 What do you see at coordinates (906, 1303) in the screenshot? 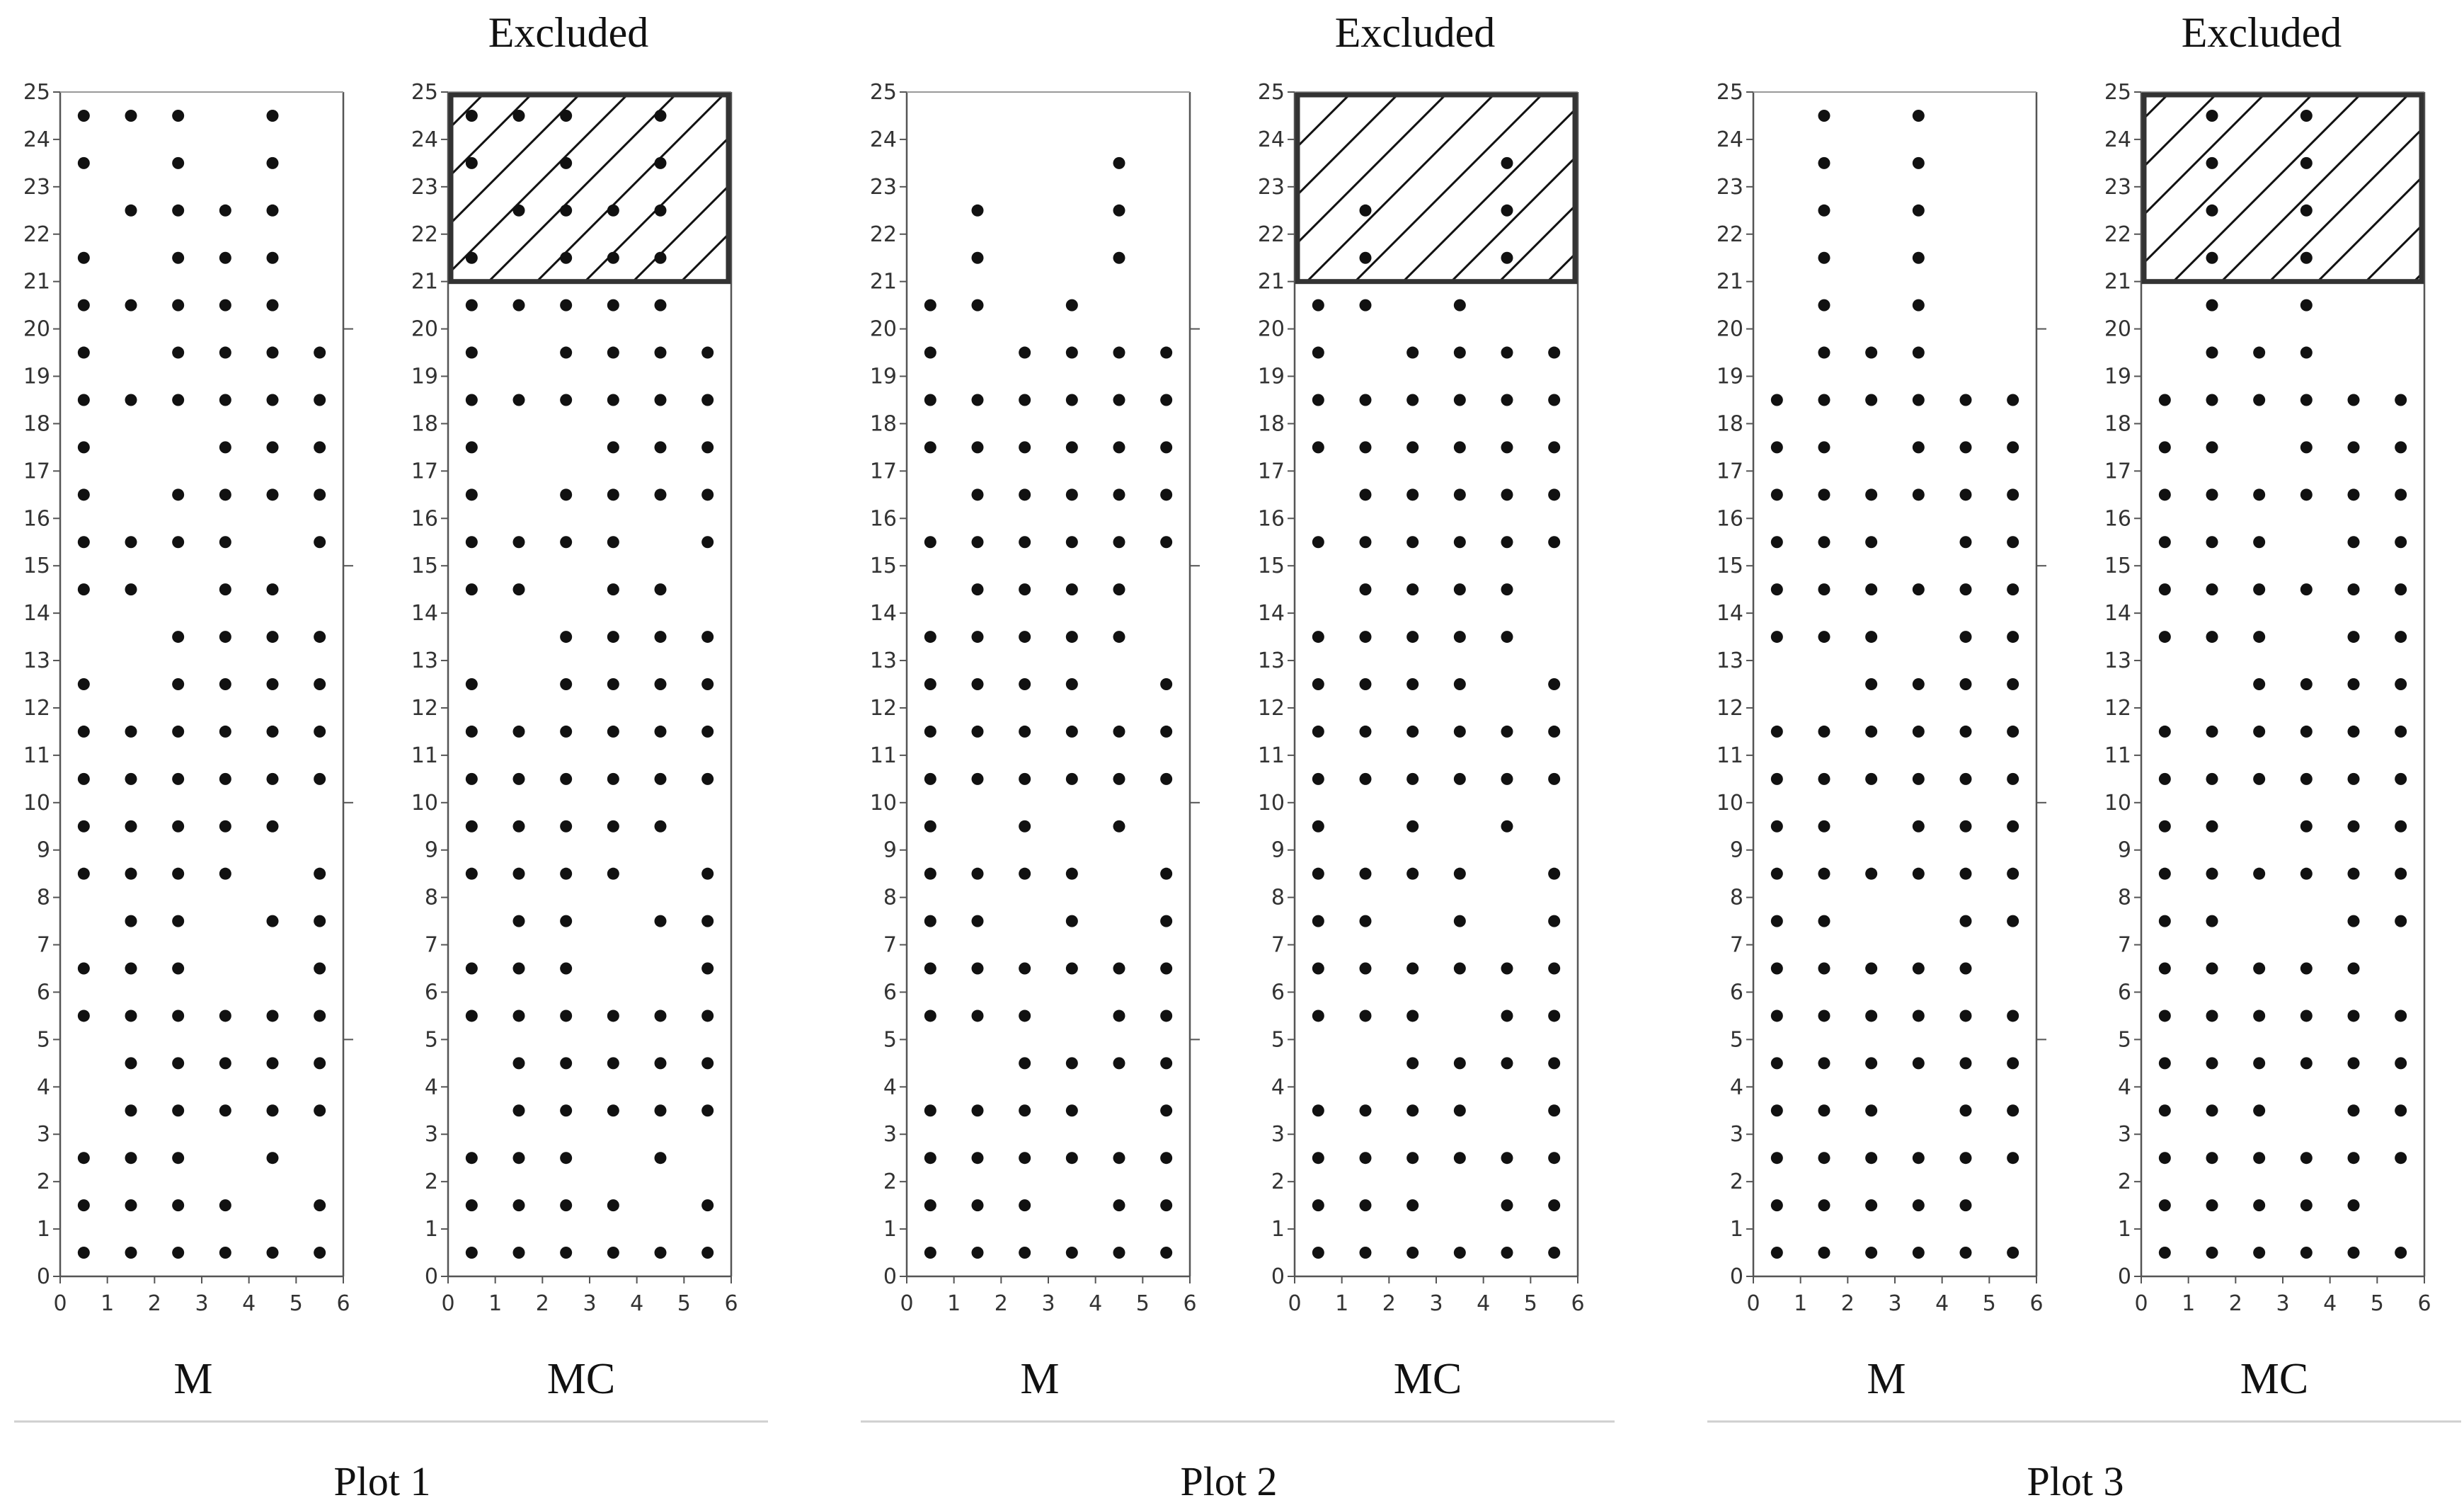
I see `x-tick-label: 0` at bounding box center [906, 1303].